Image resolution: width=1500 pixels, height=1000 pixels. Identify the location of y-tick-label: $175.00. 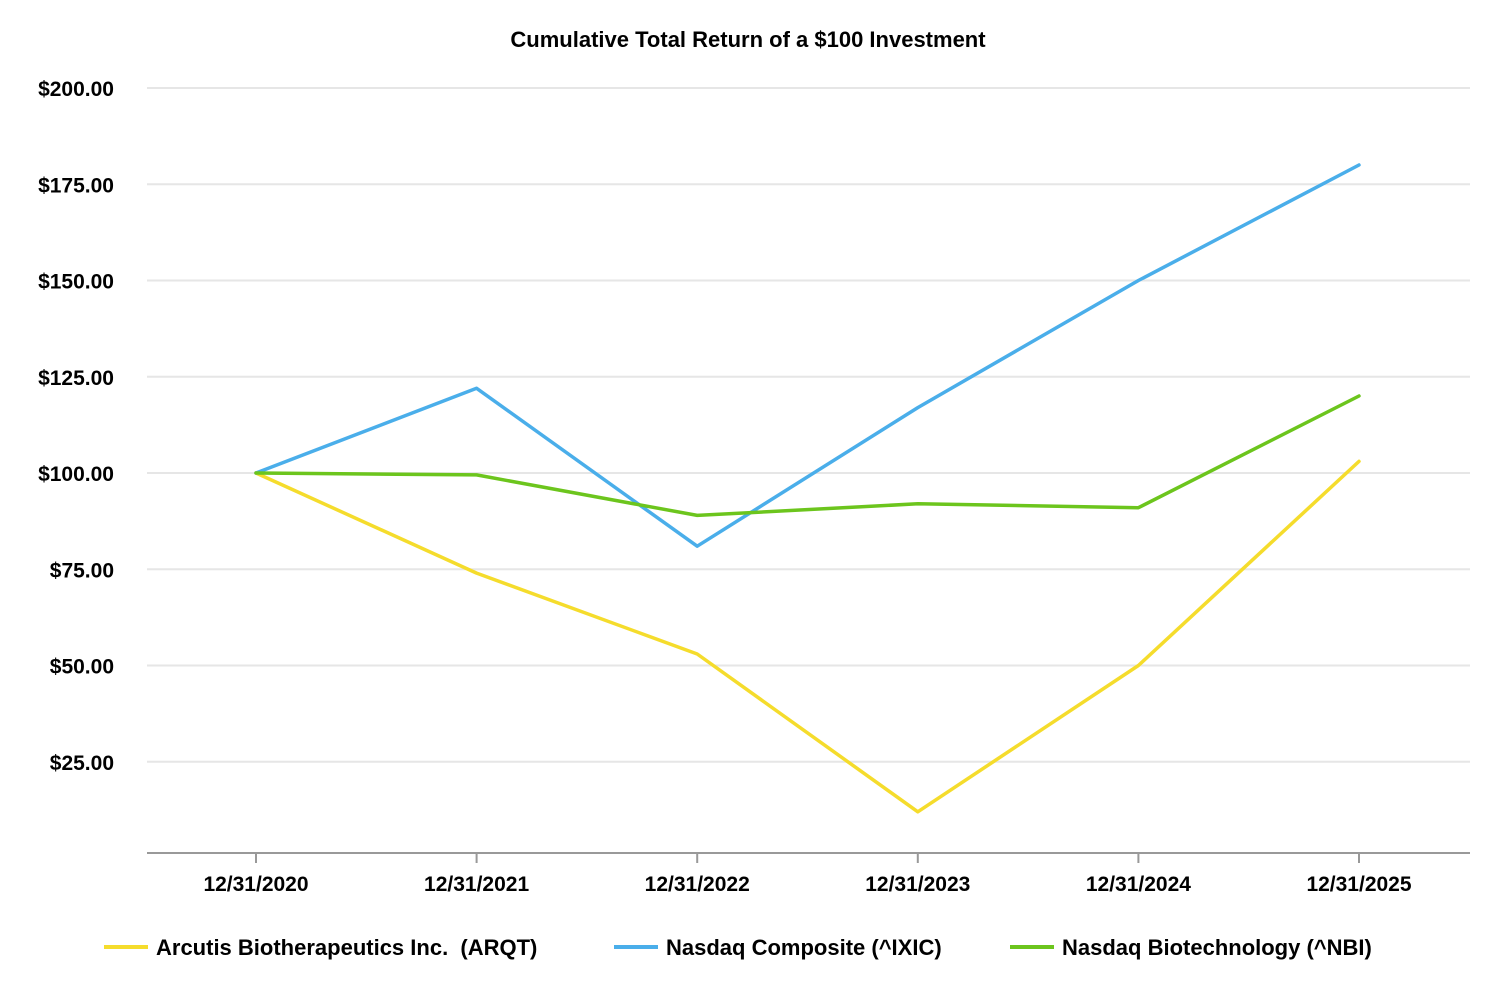
(76, 185).